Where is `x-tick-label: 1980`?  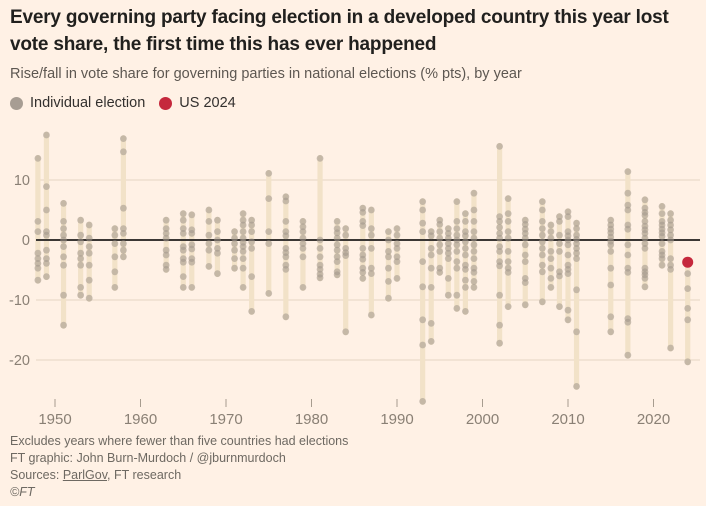 x-tick-label: 1980 is located at coordinates (311, 419).